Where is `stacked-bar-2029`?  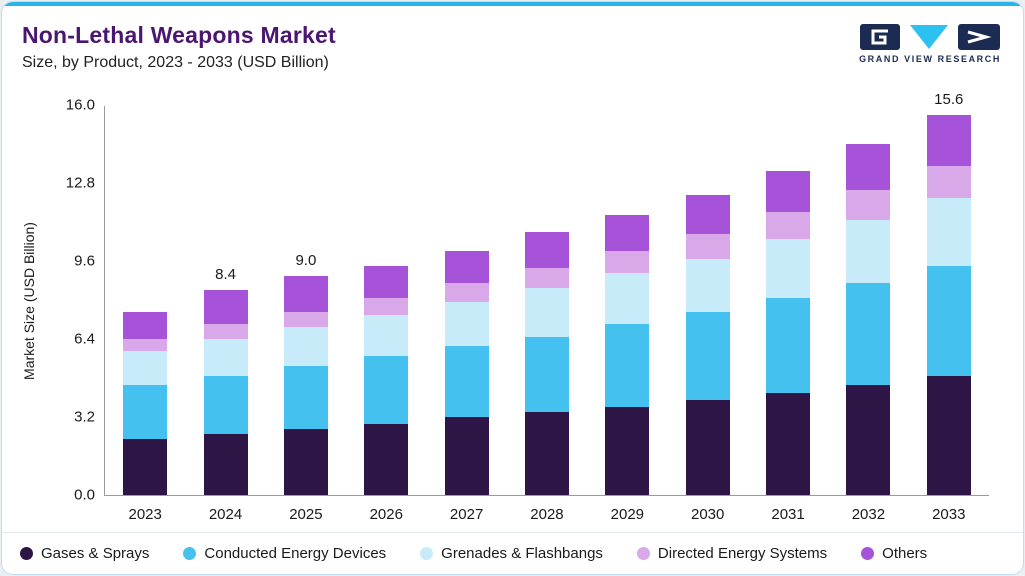
stacked-bar-2029 is located at coordinates (627, 354).